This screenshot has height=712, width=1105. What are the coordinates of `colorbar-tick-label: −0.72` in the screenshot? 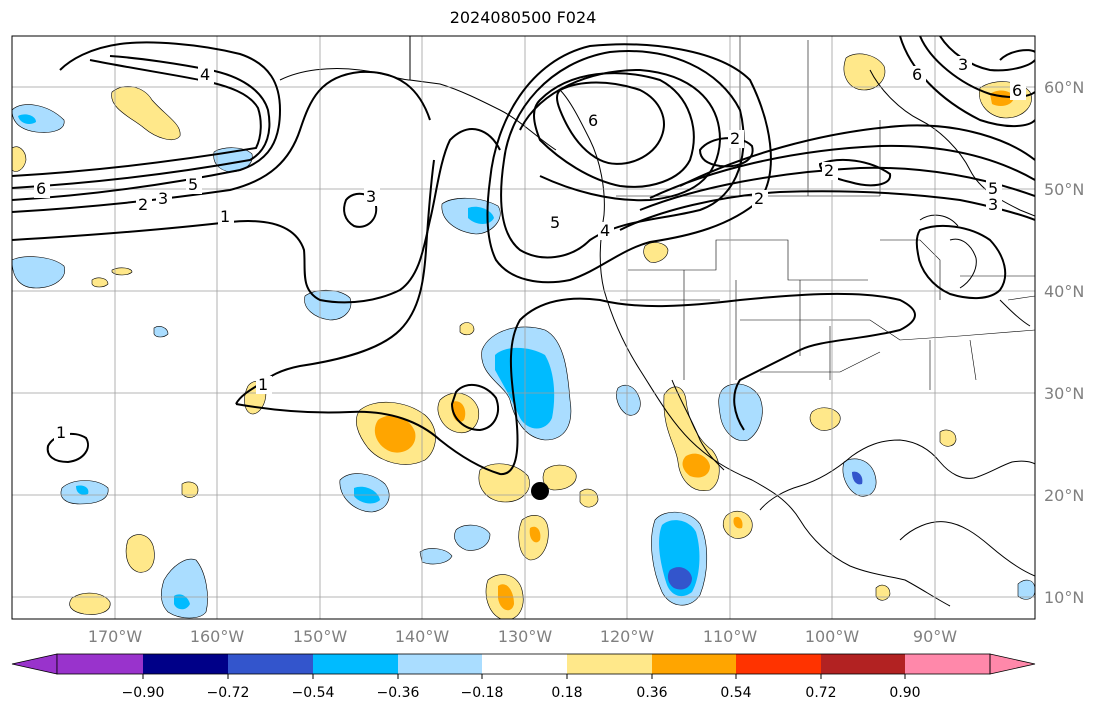 It's located at (228, 693).